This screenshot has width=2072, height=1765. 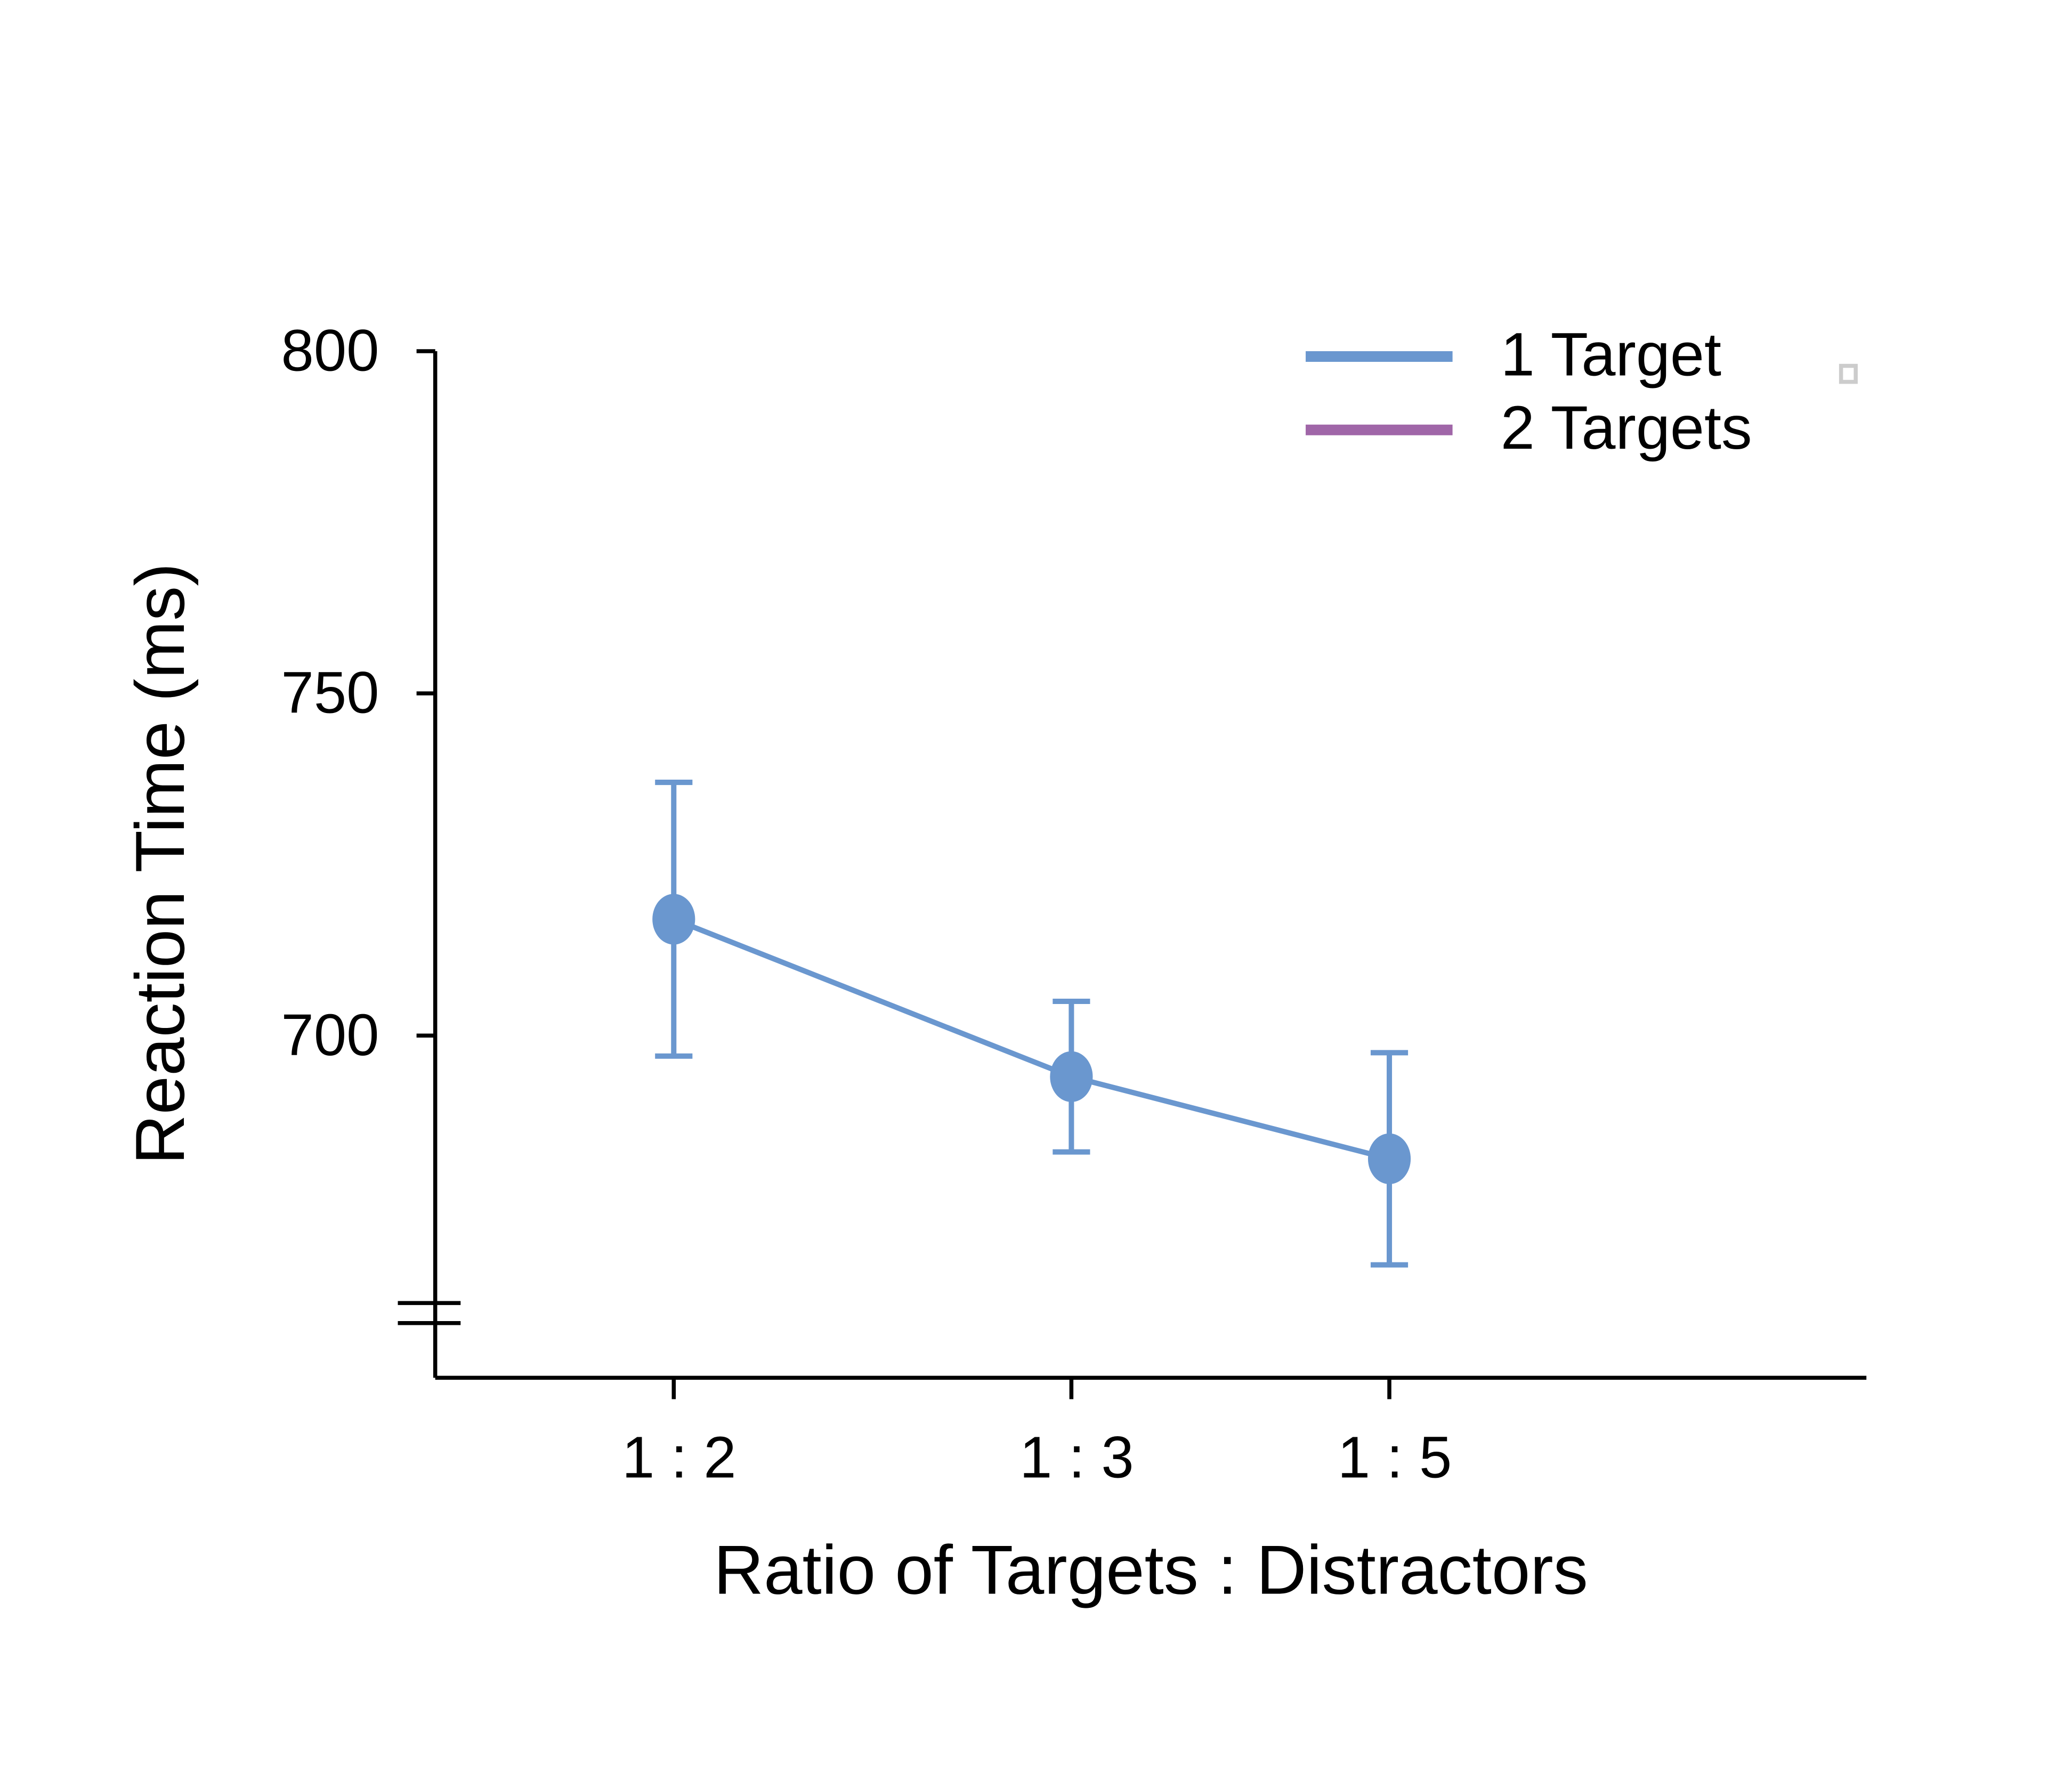 What do you see at coordinates (1076, 1457) in the screenshot?
I see `x-tick-label: 1 : 3` at bounding box center [1076, 1457].